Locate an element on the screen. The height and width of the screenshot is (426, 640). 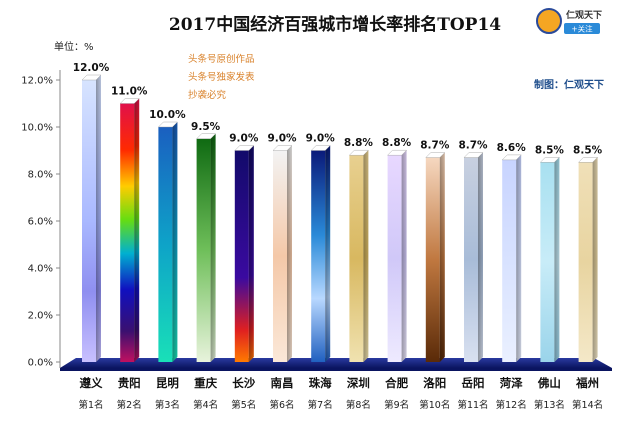
value-label: 8.7% is located at coordinates (435, 146).